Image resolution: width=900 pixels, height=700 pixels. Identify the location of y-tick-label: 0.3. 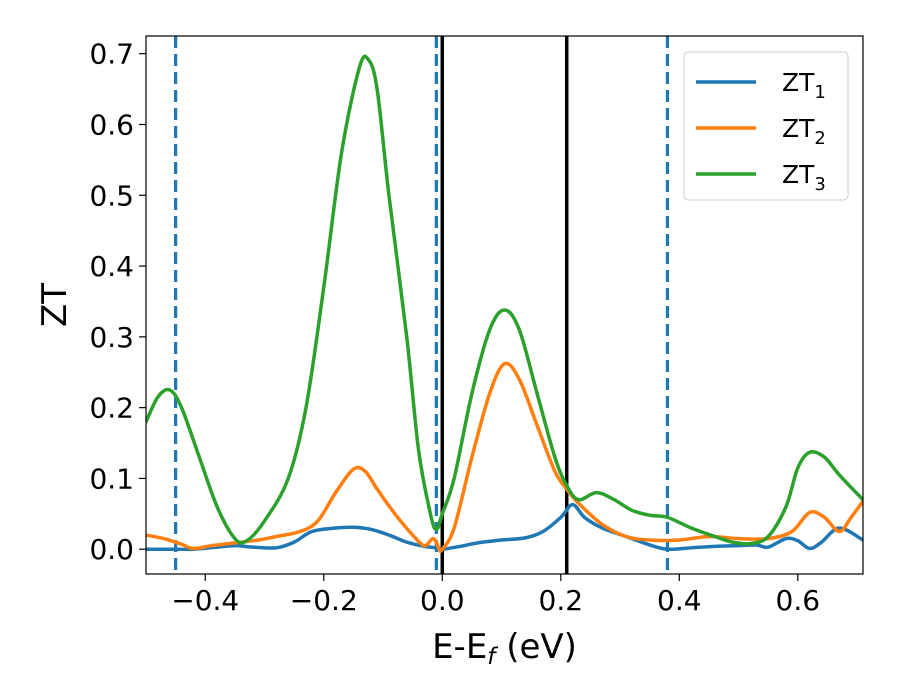
(111, 337).